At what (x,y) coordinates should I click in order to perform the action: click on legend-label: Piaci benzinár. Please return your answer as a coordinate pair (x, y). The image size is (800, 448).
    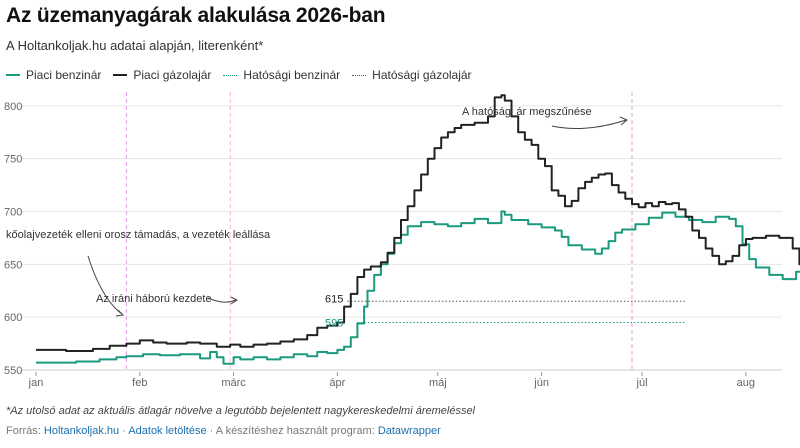
    Looking at the image, I should click on (64, 75).